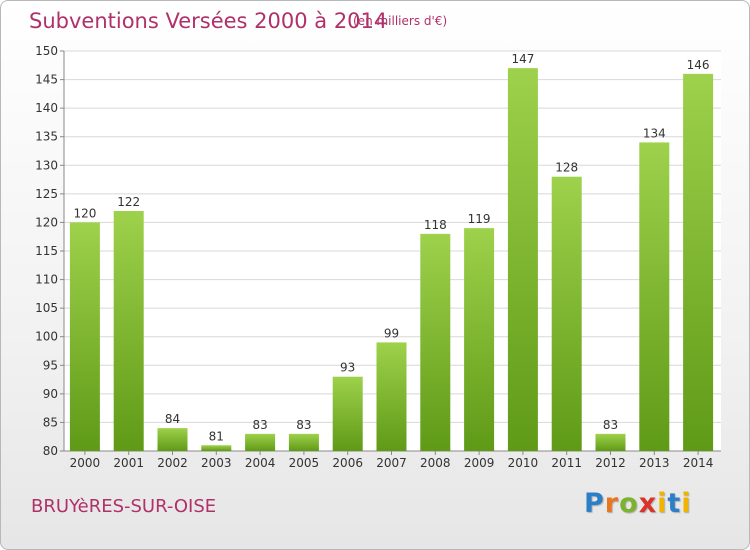 The width and height of the screenshot is (750, 550). I want to click on data-label: 81, so click(216, 436).